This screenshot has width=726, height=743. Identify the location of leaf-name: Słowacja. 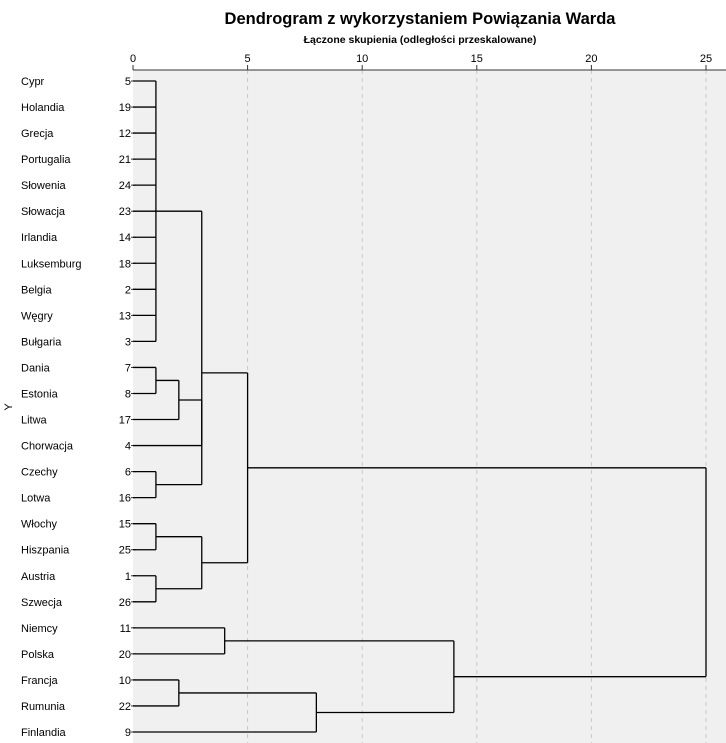
(43, 212).